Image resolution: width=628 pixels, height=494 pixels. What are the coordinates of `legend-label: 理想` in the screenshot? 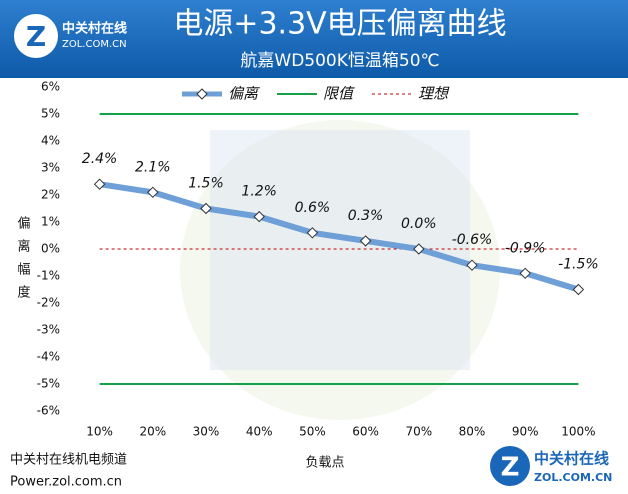 It's located at (434, 94).